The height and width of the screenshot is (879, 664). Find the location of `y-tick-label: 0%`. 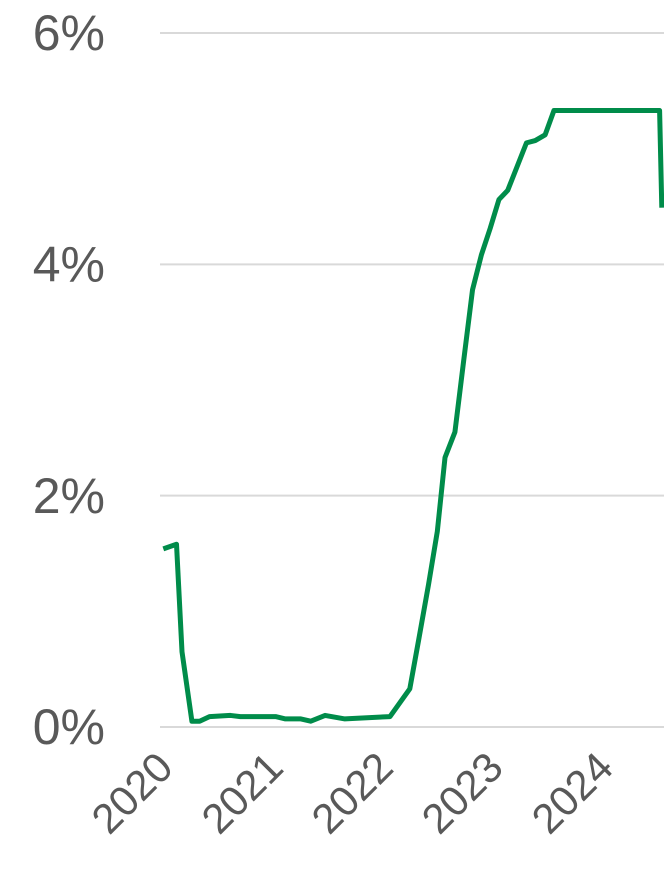

y-tick-label: 0% is located at coordinates (69, 727).